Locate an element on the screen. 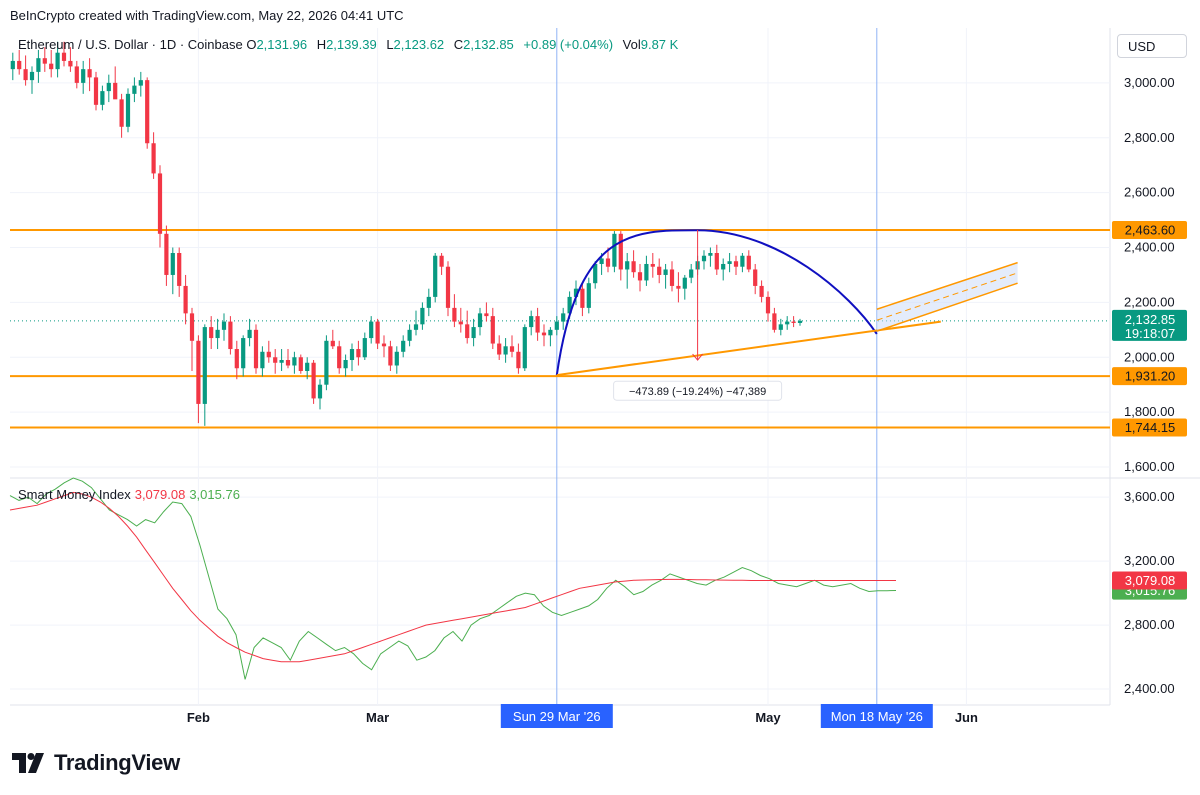 Image resolution: width=1200 pixels, height=795 pixels. projection-channel-lower is located at coordinates (947, 307).